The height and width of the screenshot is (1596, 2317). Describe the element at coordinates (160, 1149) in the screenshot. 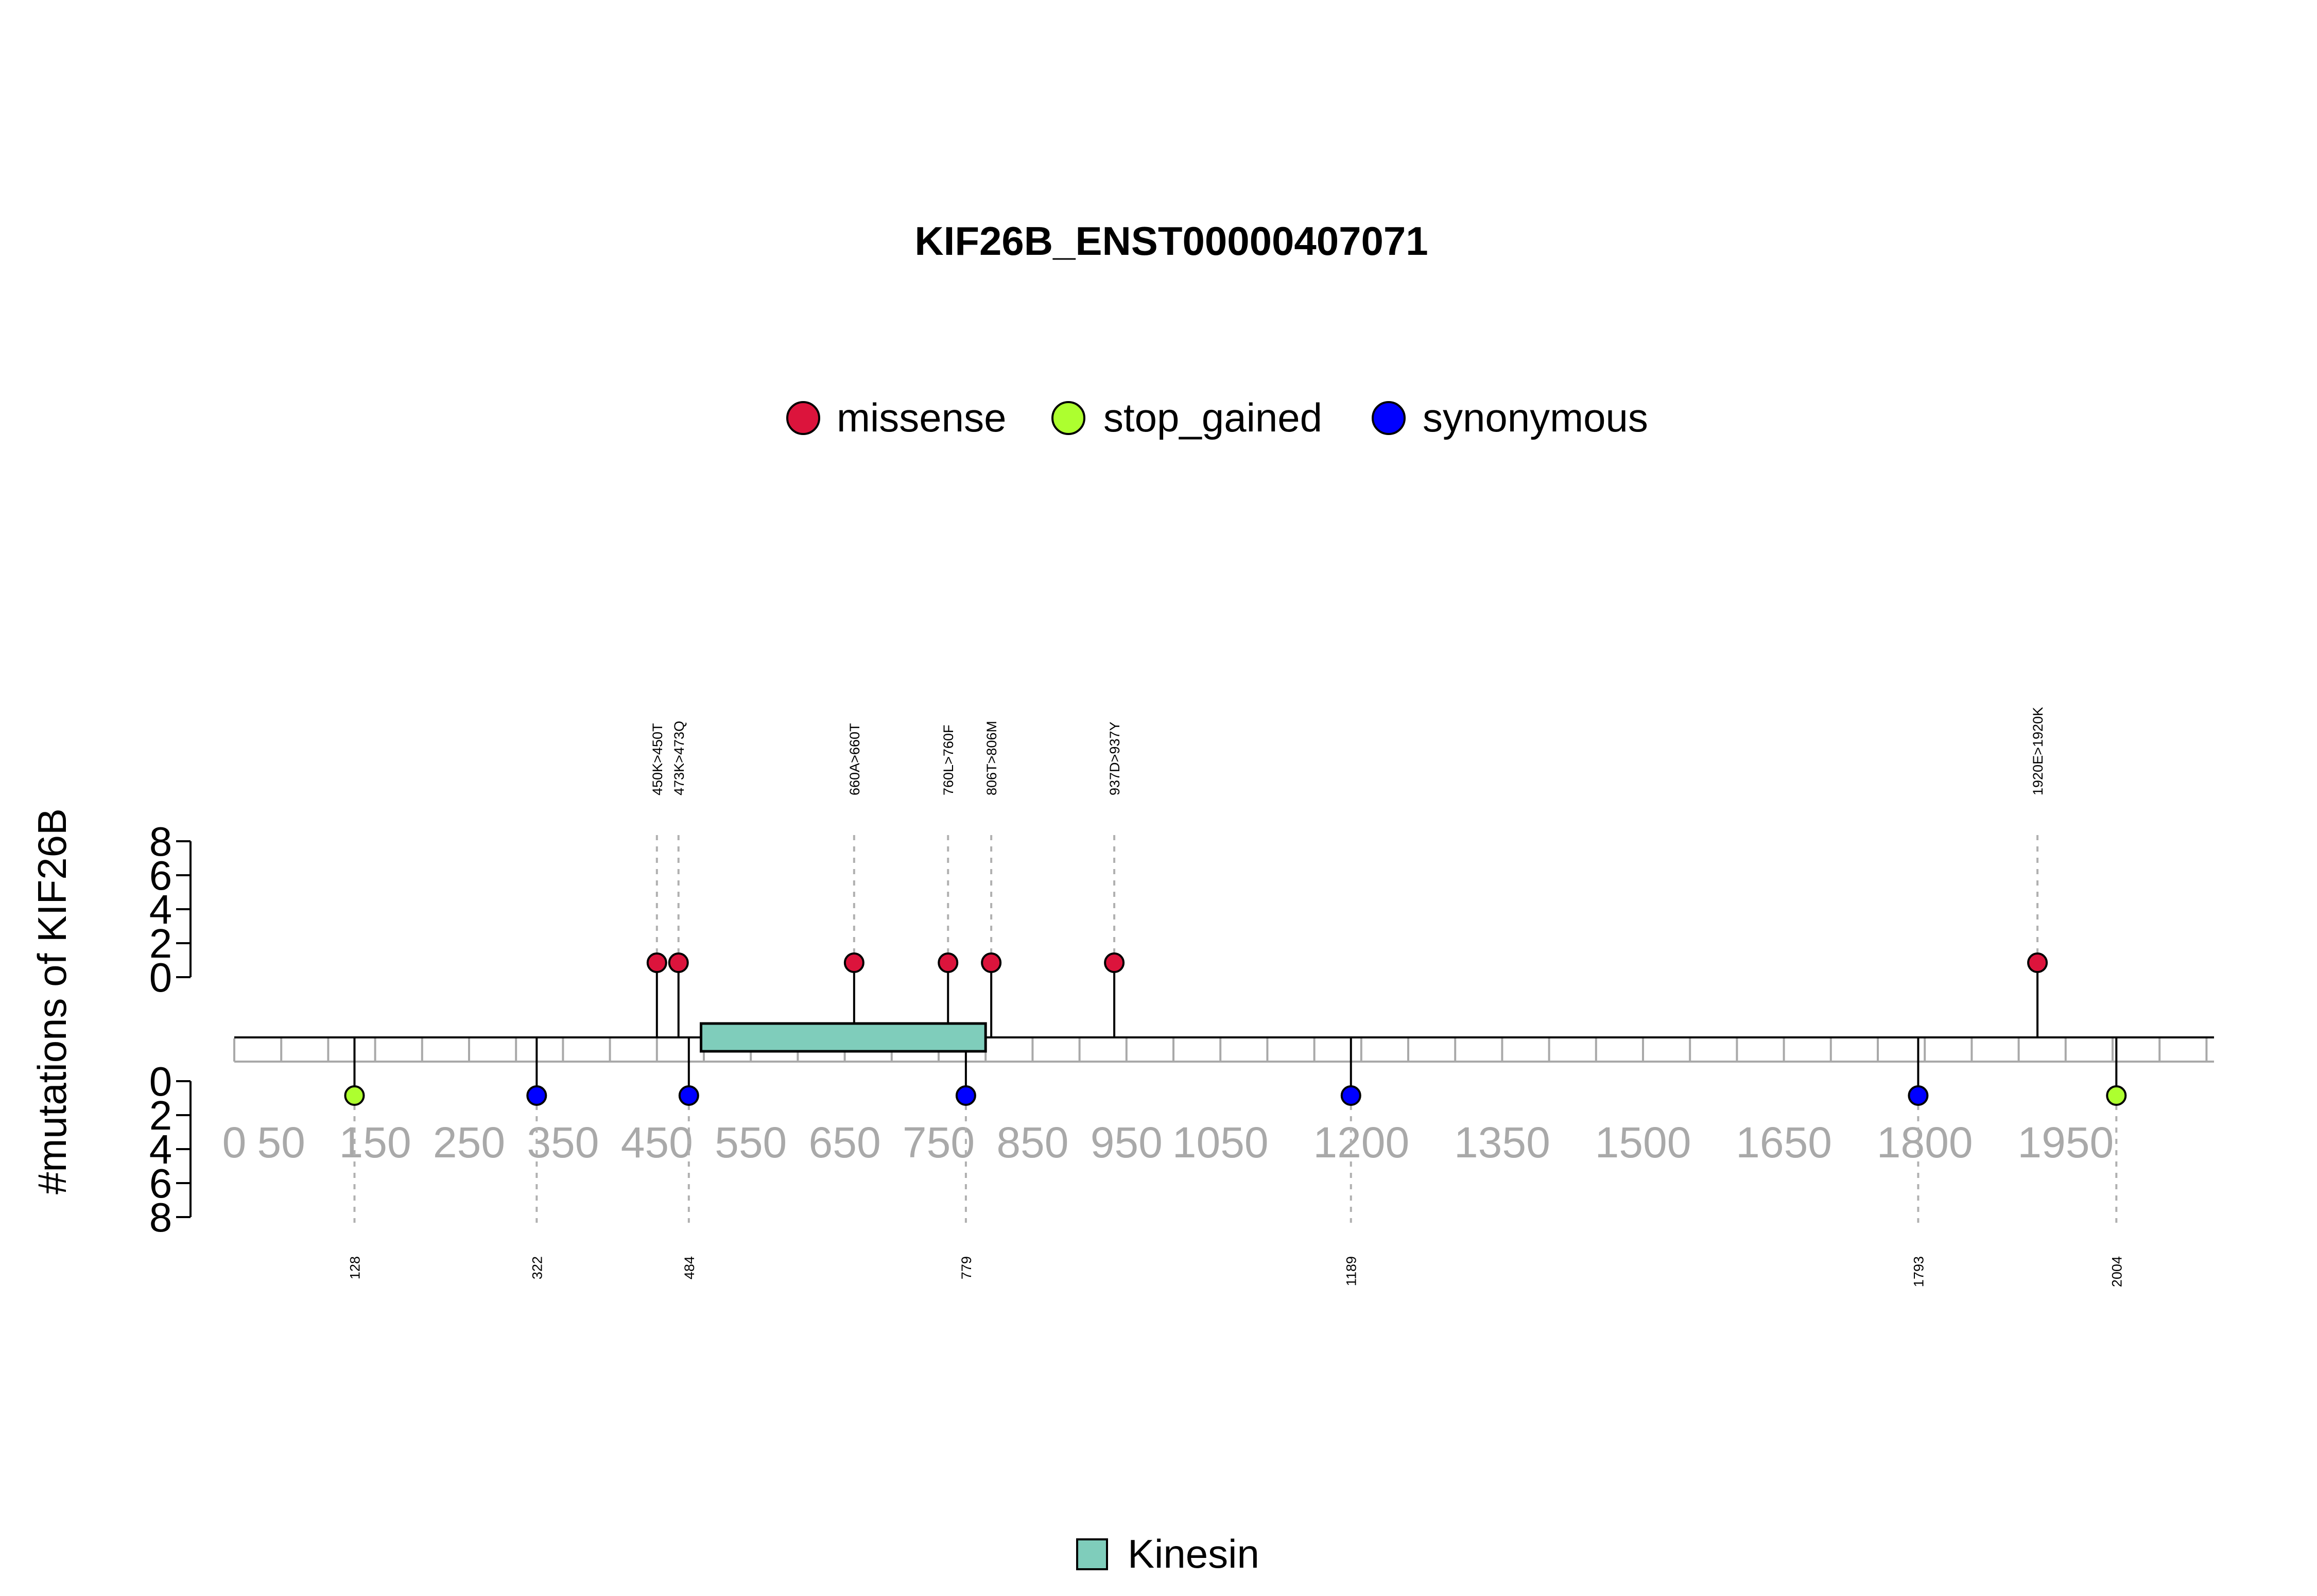

I see `y-axis-bottom-tick-label: 4` at that location.